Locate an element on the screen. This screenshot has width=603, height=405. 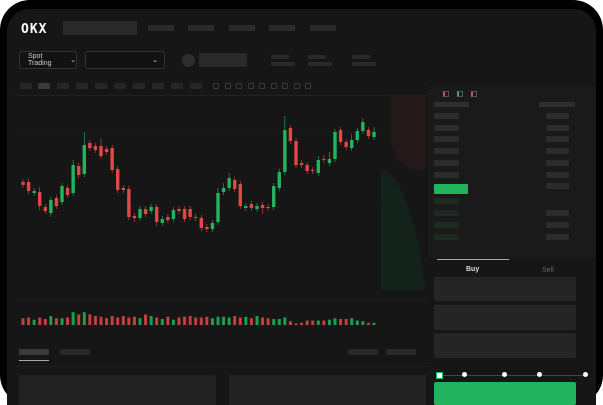
okx-logo: OKX is located at coordinates (34, 29).